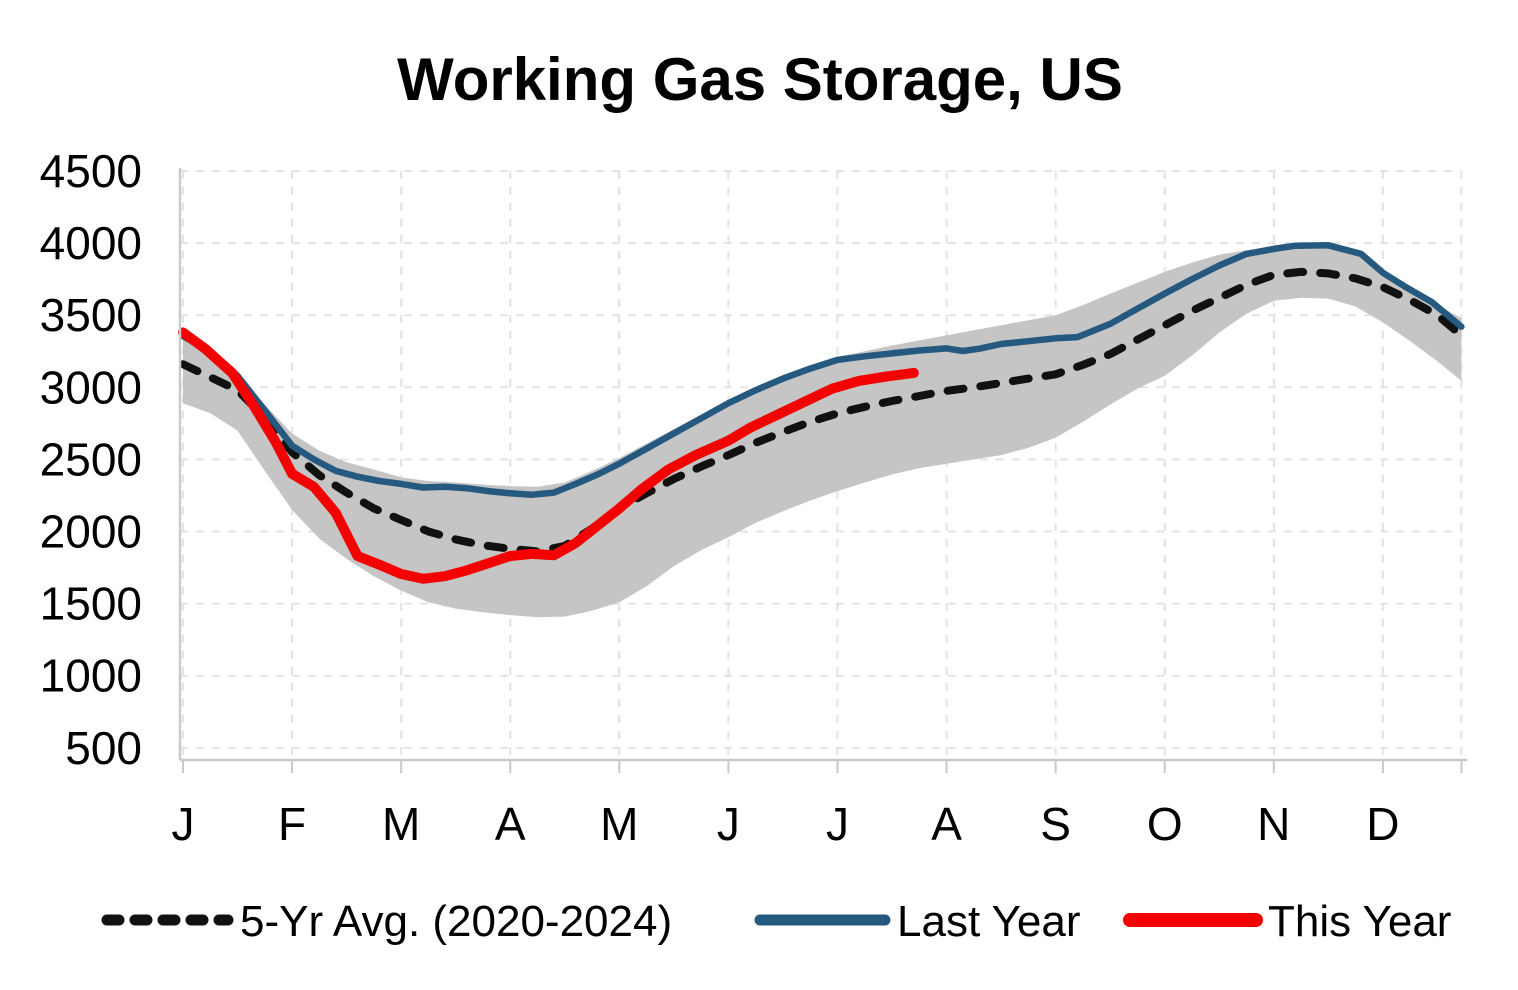 Image resolution: width=1518 pixels, height=990 pixels. Describe the element at coordinates (1359, 921) in the screenshot. I see `legend-this-year-label: This Year` at that location.